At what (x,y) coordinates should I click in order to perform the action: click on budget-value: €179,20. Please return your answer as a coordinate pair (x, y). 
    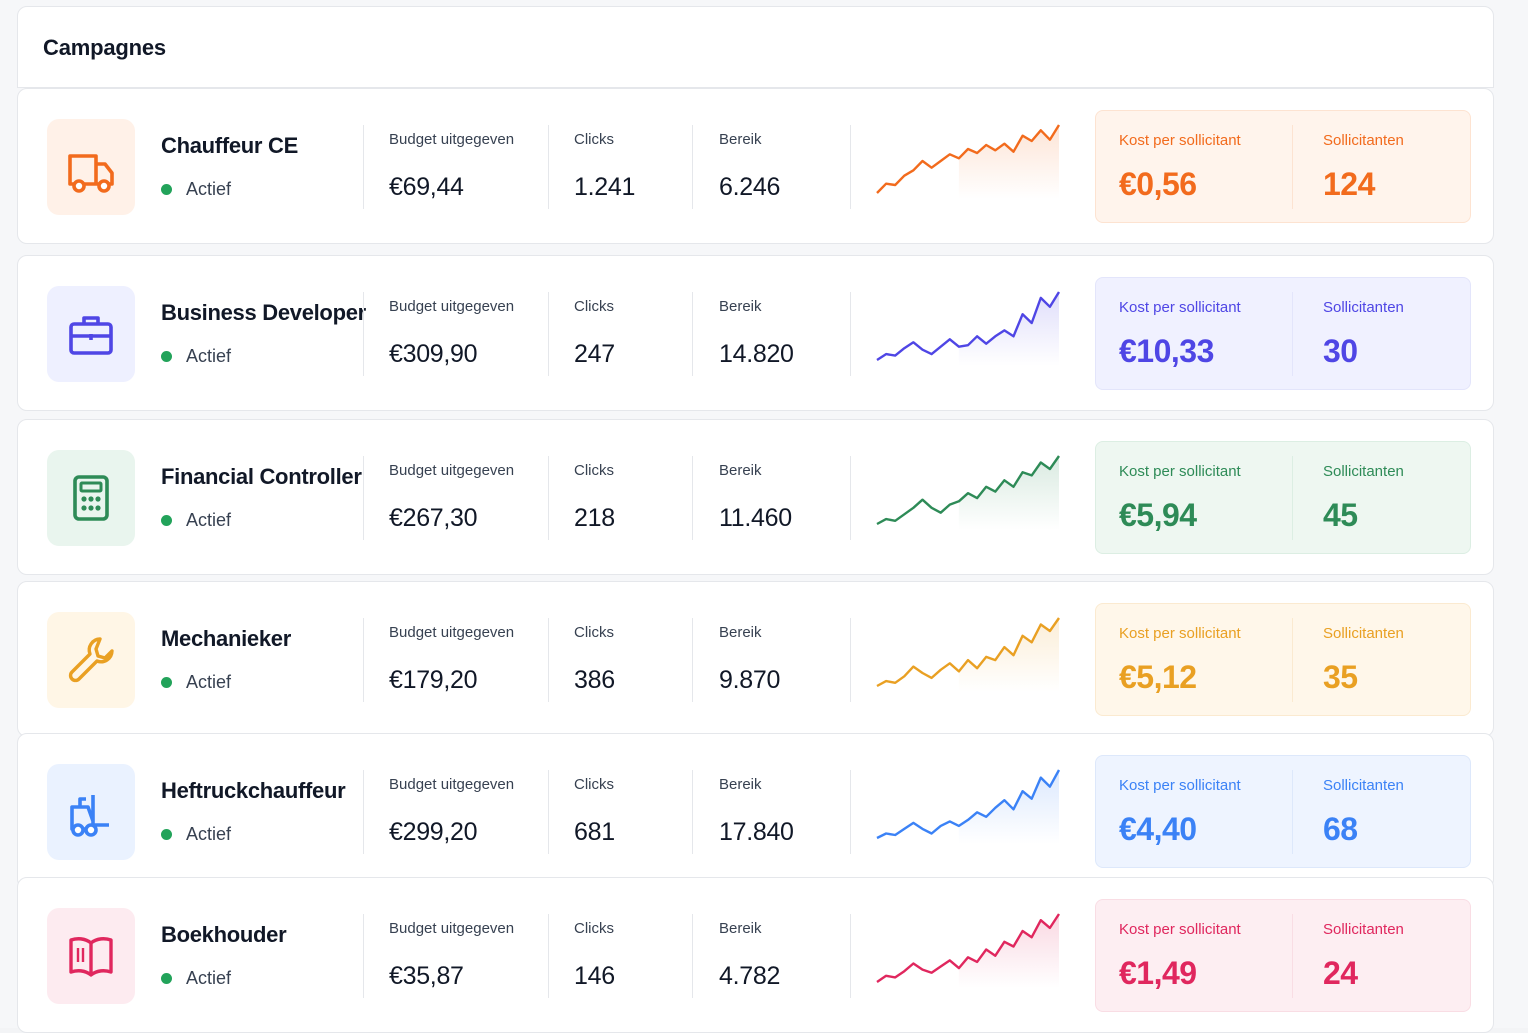
    Looking at the image, I should click on (433, 680).